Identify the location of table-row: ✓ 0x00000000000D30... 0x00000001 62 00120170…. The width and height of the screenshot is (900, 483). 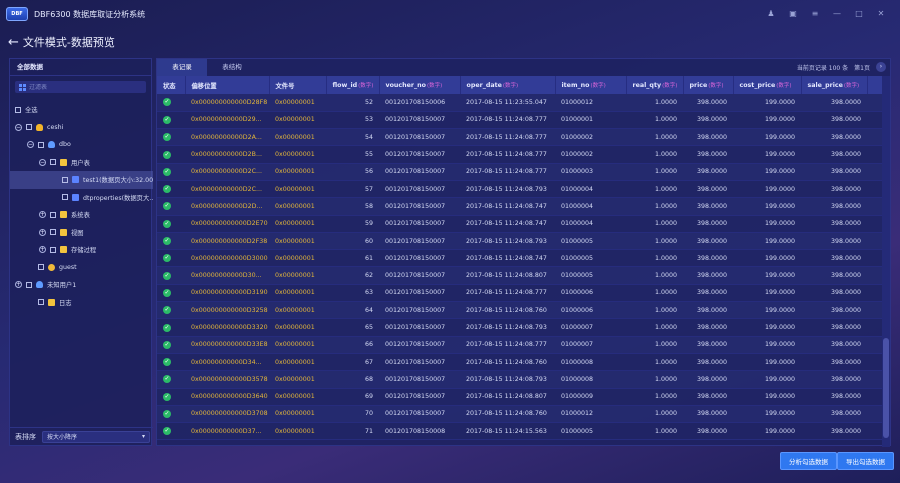
(519, 275).